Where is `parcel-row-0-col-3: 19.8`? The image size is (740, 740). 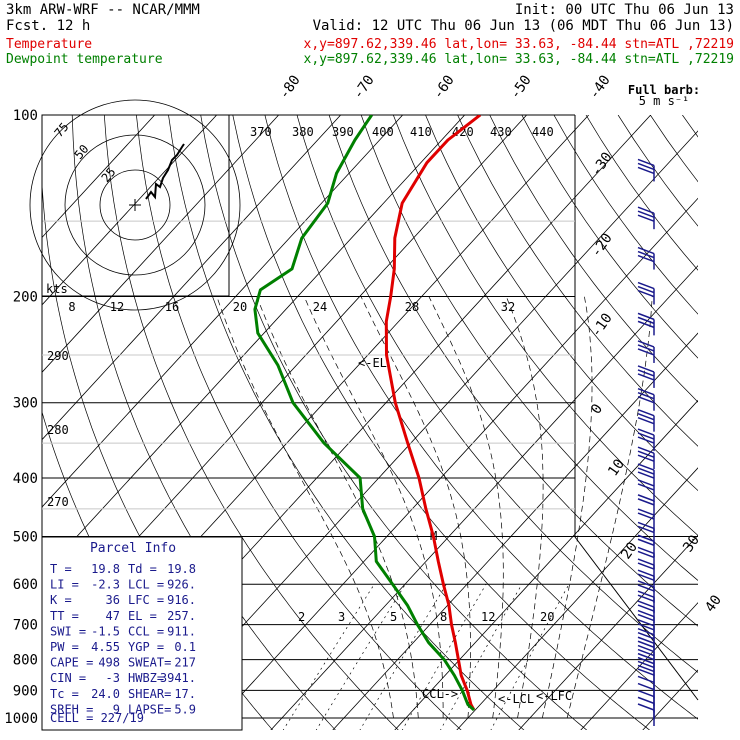 parcel-row-0-col-3: 19.8 is located at coordinates (181, 569).